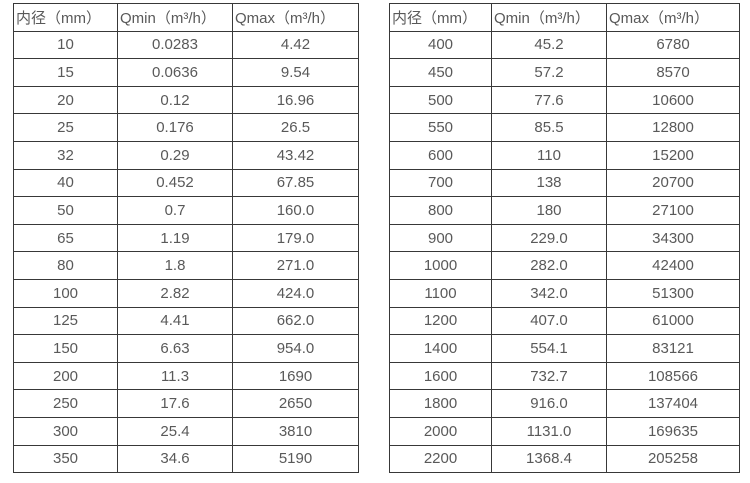  Describe the element at coordinates (549, 127) in the screenshot. I see `table-cell: 85.5` at that location.